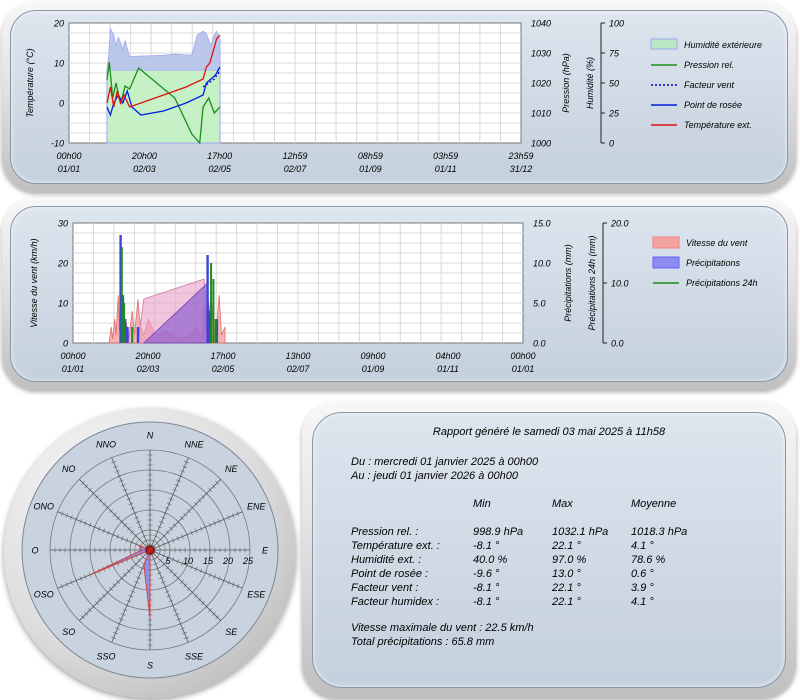 The height and width of the screenshot is (700, 800). What do you see at coordinates (194, 444) in the screenshot?
I see `rose-direction-label: NNE` at bounding box center [194, 444].